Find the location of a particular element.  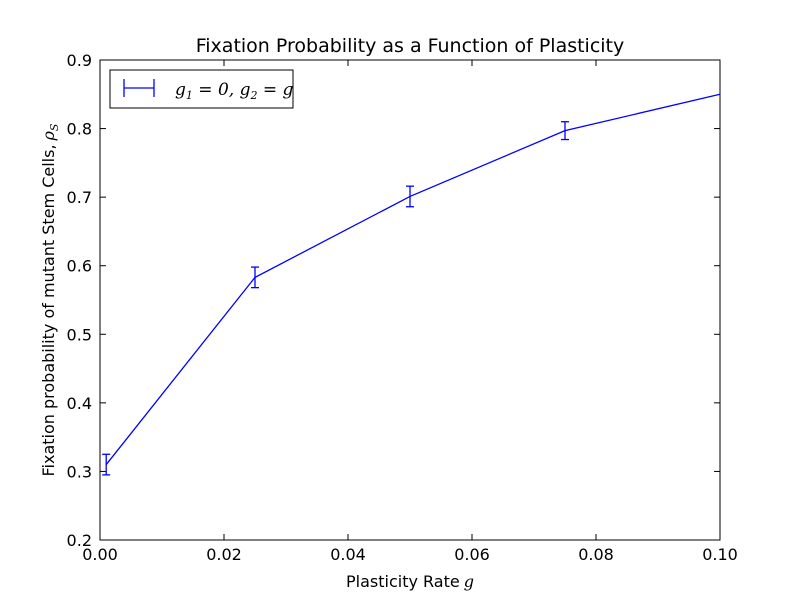

y-tick-label: 0.5 is located at coordinates (79, 334).